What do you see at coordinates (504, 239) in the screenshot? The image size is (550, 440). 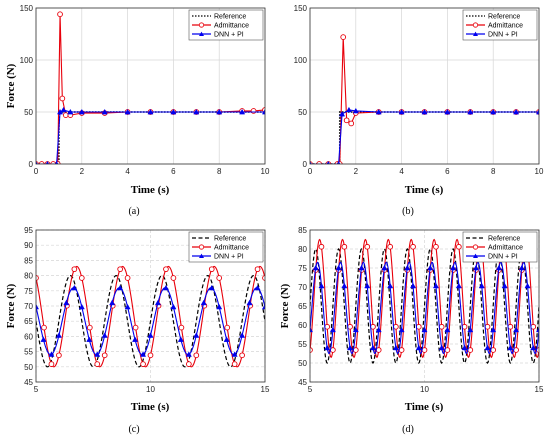 I see `legend-label: Reference` at bounding box center [504, 239].